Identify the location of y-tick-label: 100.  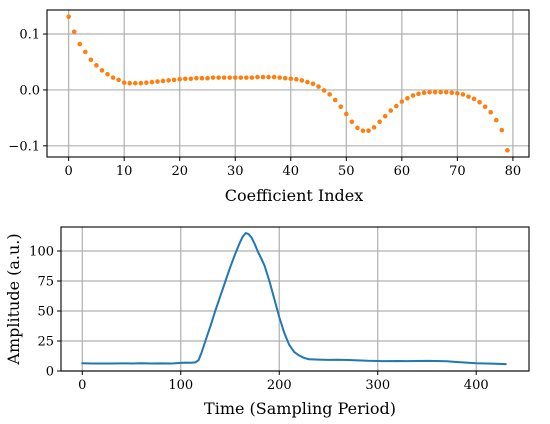
(41, 252).